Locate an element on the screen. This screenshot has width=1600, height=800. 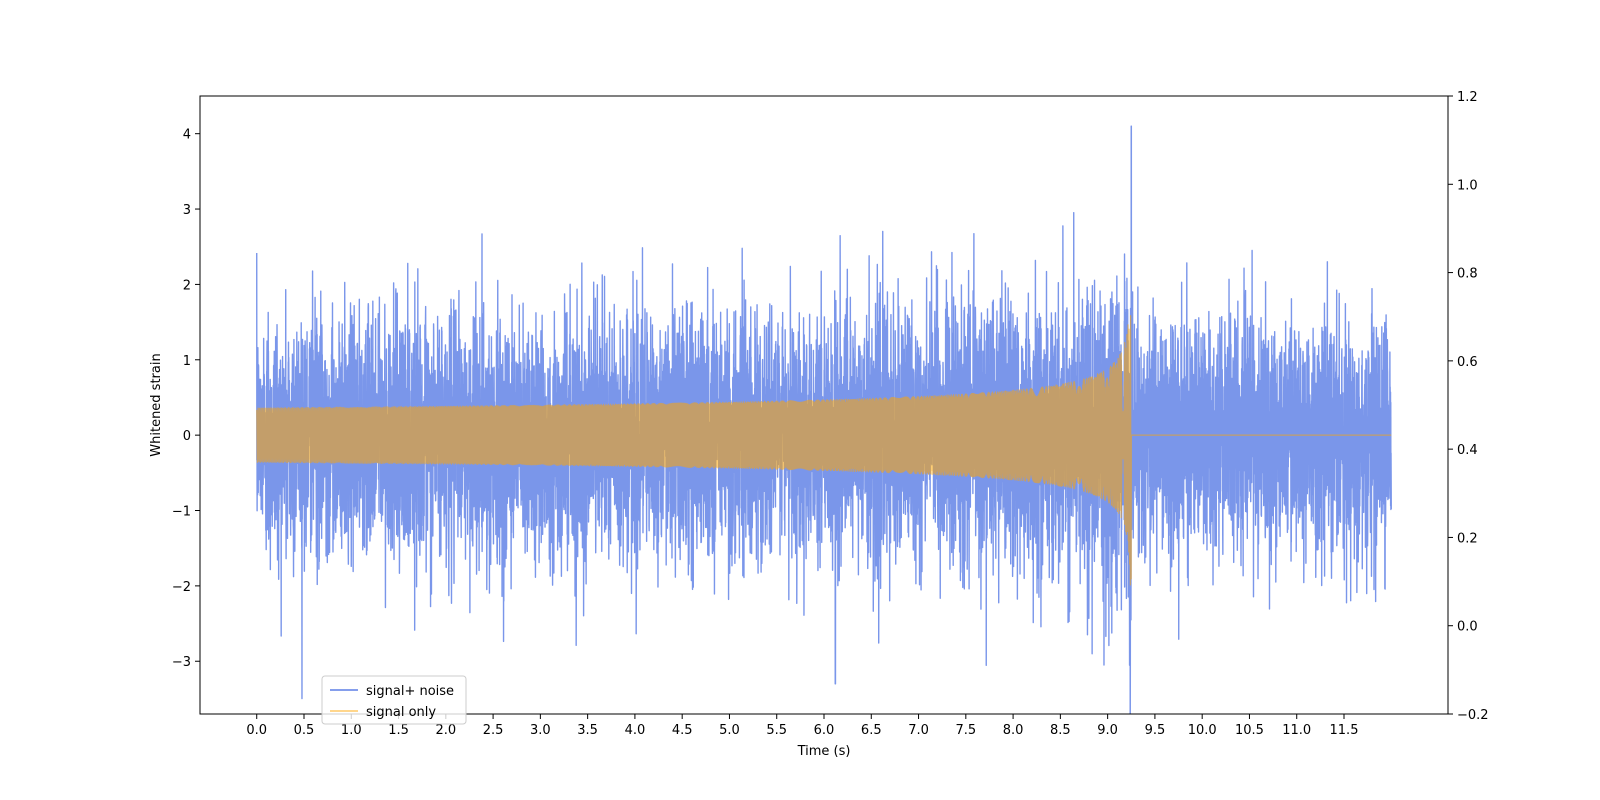
y-tick-label: 2 is located at coordinates (187, 285).